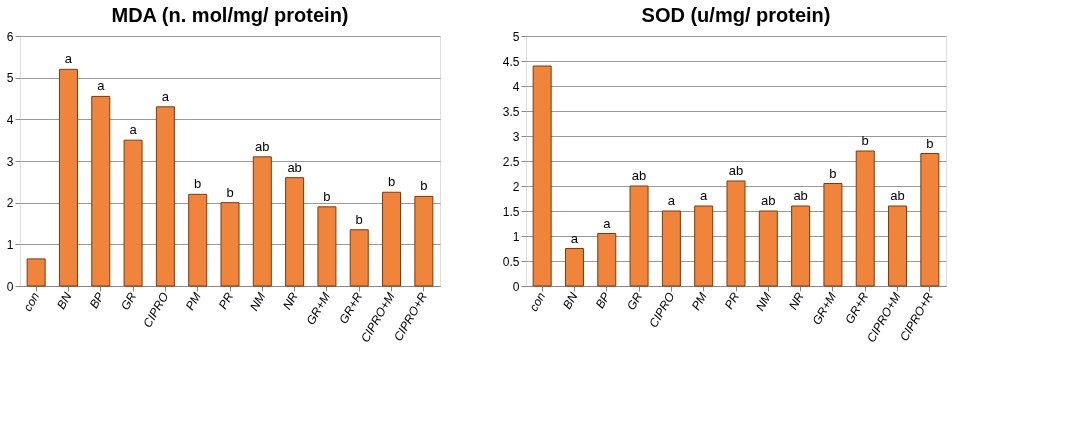 The height and width of the screenshot is (445, 1087). I want to click on y-tick-label: 2.5, so click(511, 161).